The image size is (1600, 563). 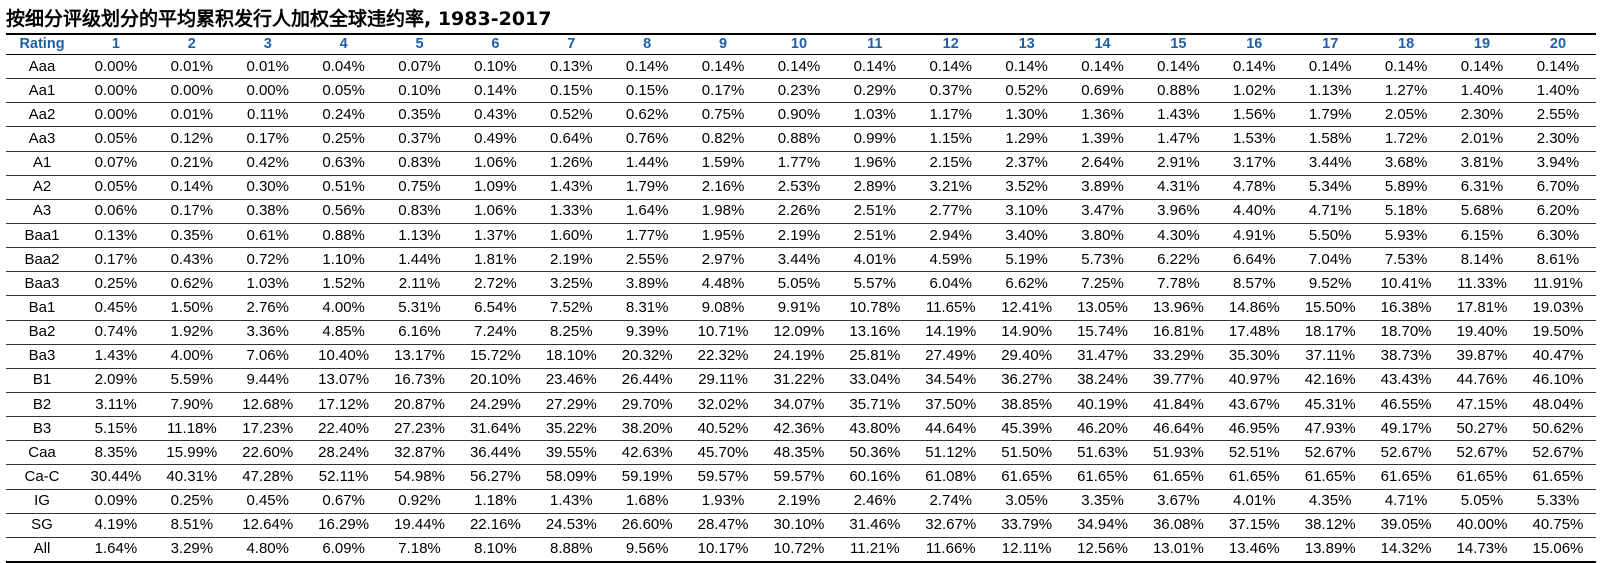 I want to click on column-header-year-2: 2, so click(x=191, y=45).